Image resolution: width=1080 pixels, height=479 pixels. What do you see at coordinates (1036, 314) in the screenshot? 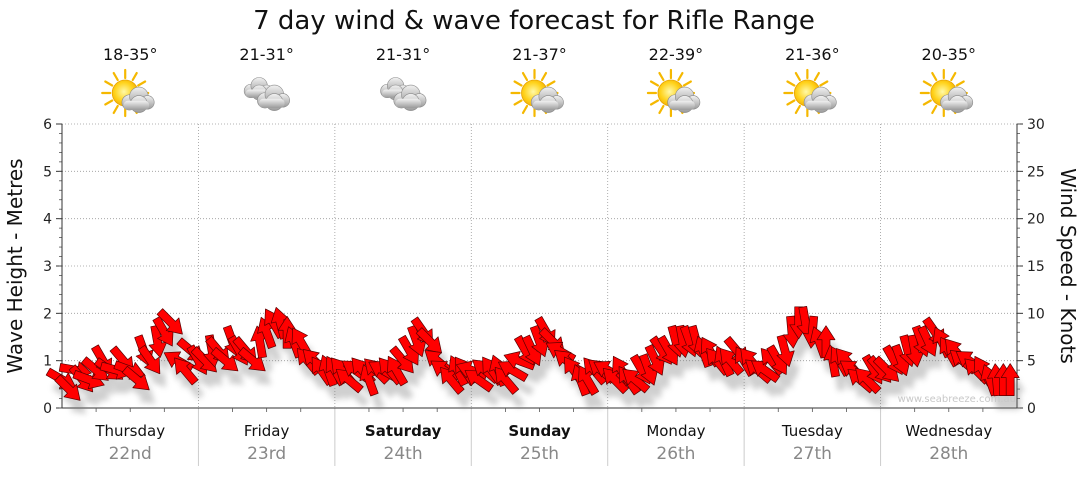
I see `y-tick-right: 10` at bounding box center [1036, 314].